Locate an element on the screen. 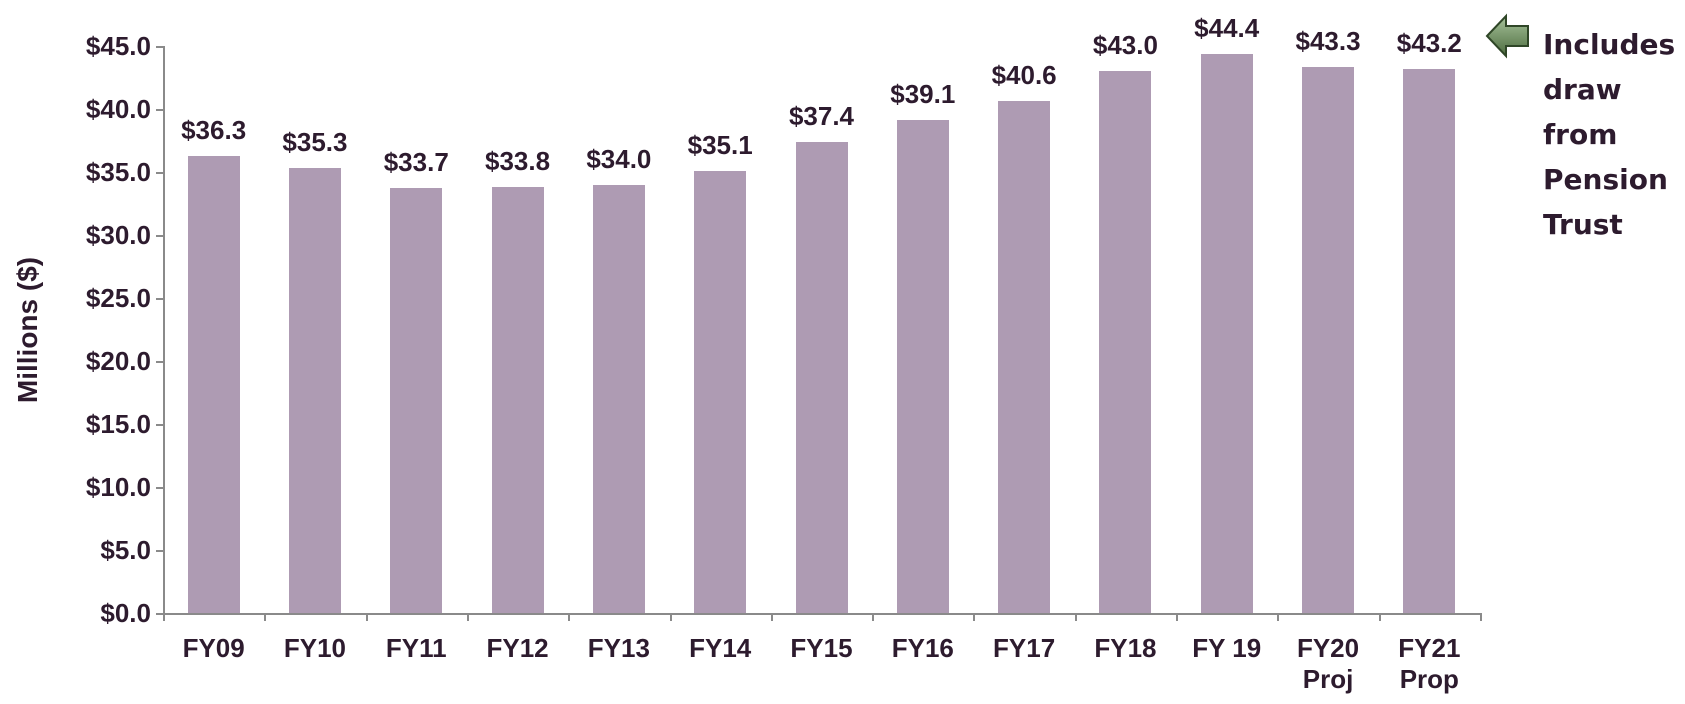 The height and width of the screenshot is (704, 1685). value-label: $43.2 is located at coordinates (1429, 42).